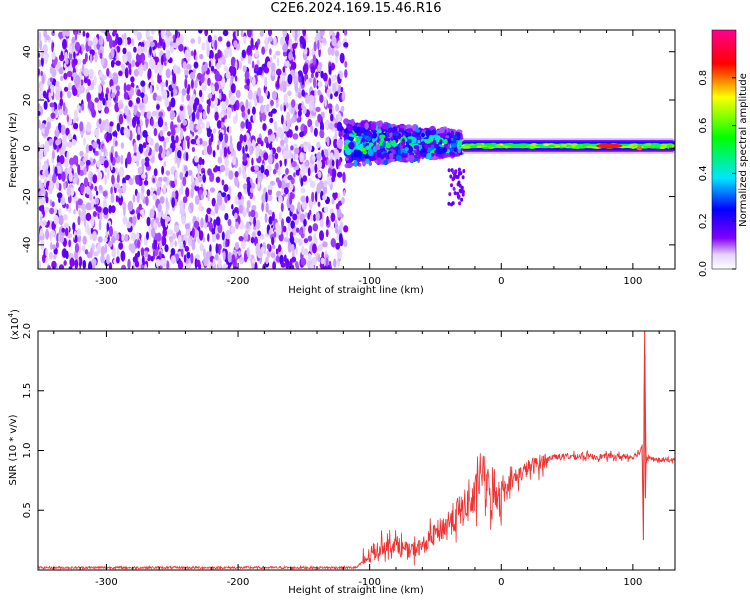 Image resolution: width=750 pixels, height=600 pixels. I want to click on colorbar-tick-label: 0.2, so click(703, 221).